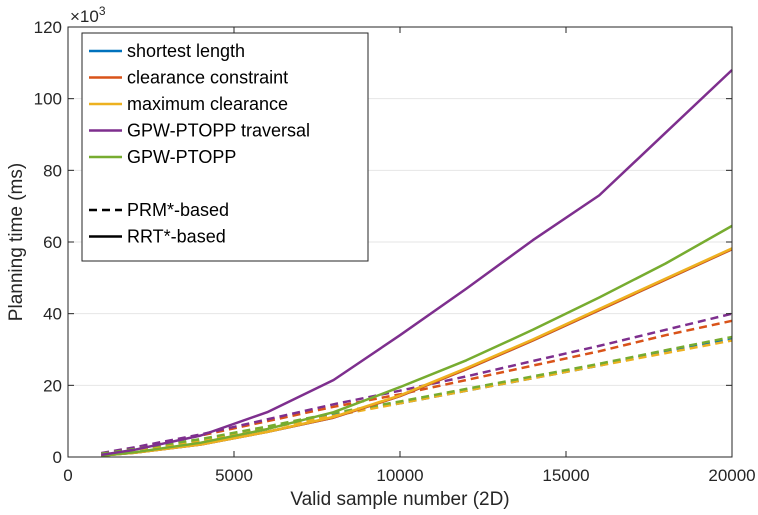 The width and height of the screenshot is (758, 515). What do you see at coordinates (176, 237) in the screenshot?
I see `legend-label-rrt-based: RRT*-based` at bounding box center [176, 237].